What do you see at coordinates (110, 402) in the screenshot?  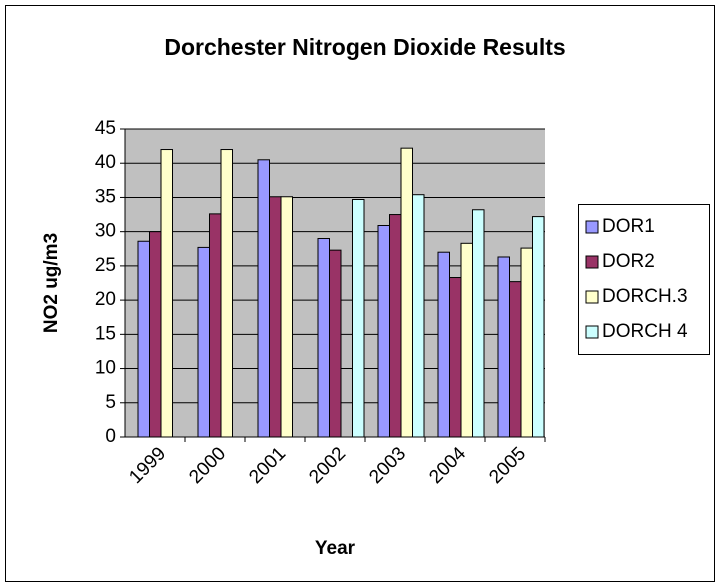 I see `y-tick-label: 5` at bounding box center [110, 402].